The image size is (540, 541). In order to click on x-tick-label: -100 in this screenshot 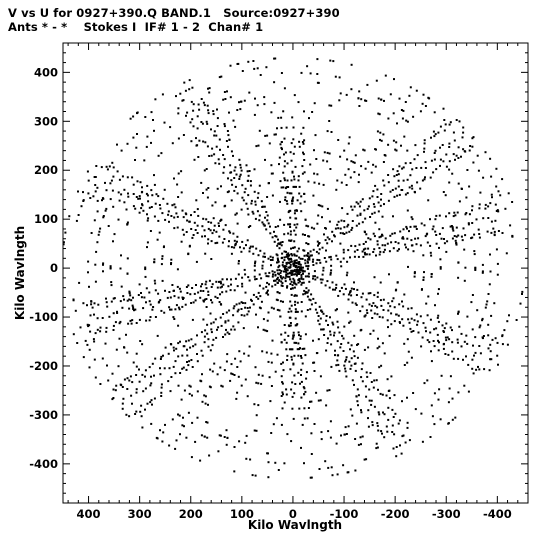, I will do `click(344, 514)`.